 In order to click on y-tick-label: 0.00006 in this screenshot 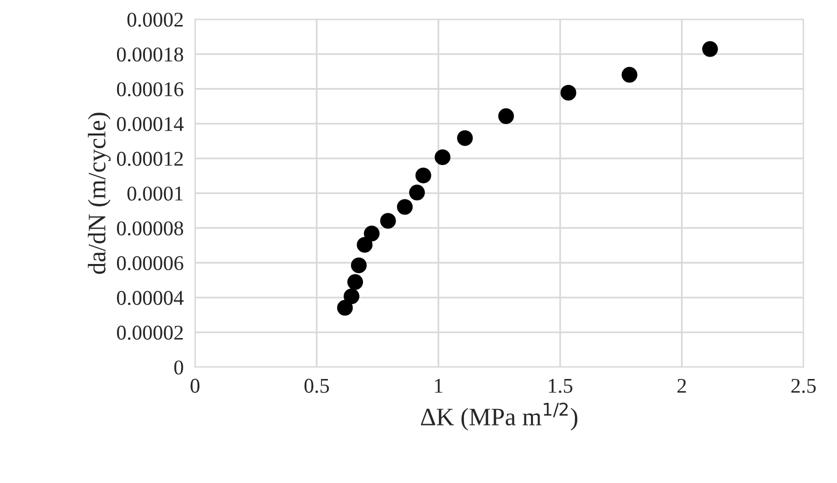, I will do `click(150, 263)`.